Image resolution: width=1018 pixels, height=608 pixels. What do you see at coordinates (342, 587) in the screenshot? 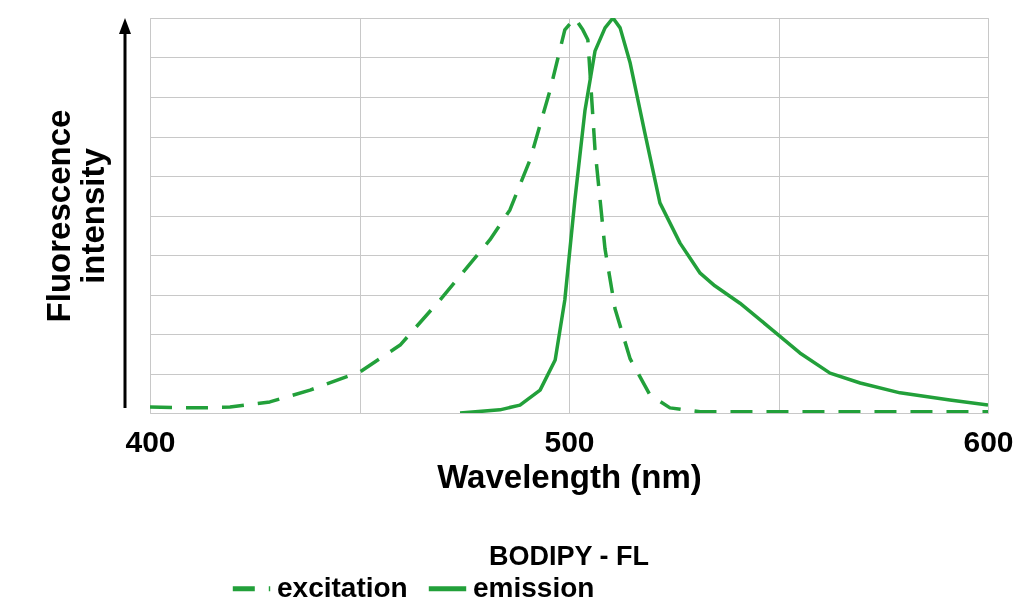
I see `legend-label: excitation` at bounding box center [342, 587].